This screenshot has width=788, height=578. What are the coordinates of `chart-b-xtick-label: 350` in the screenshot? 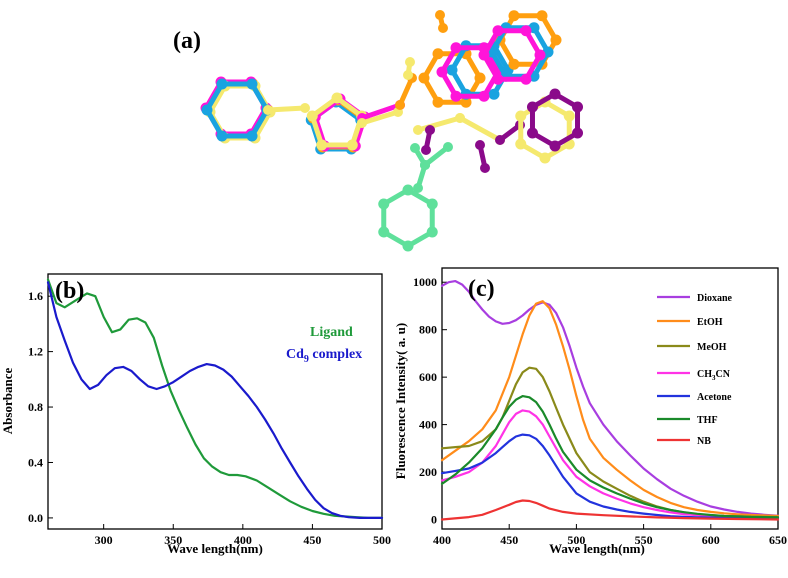 It's located at (173, 540).